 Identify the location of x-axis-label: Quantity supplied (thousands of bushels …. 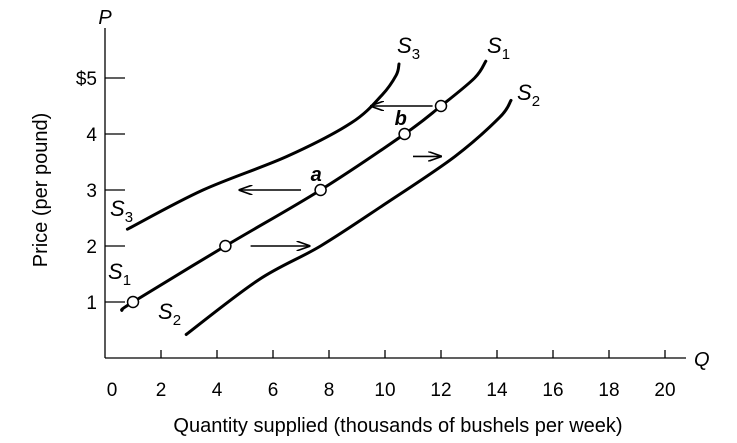
(397, 426).